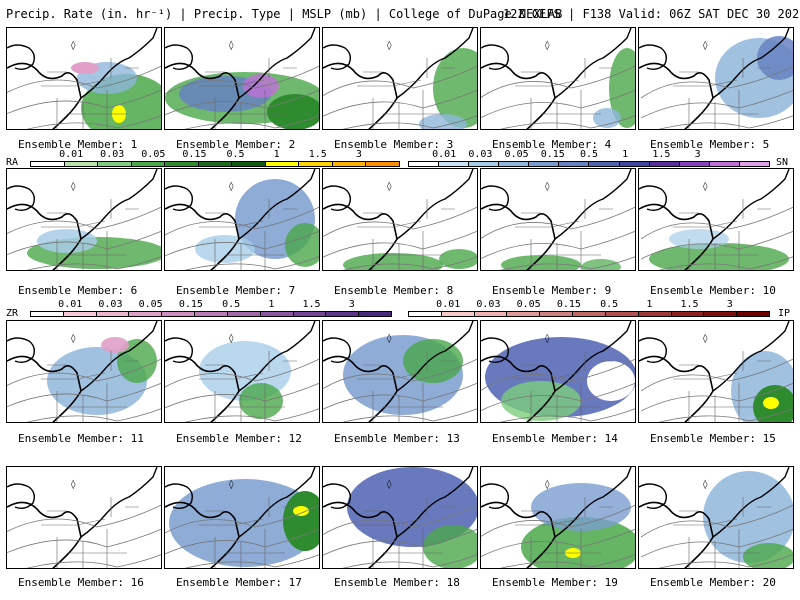 The width and height of the screenshot is (800, 600). Describe the element at coordinates (397, 438) in the screenshot. I see `ensemble-member-label: Ensemble Member: 13` at that location.